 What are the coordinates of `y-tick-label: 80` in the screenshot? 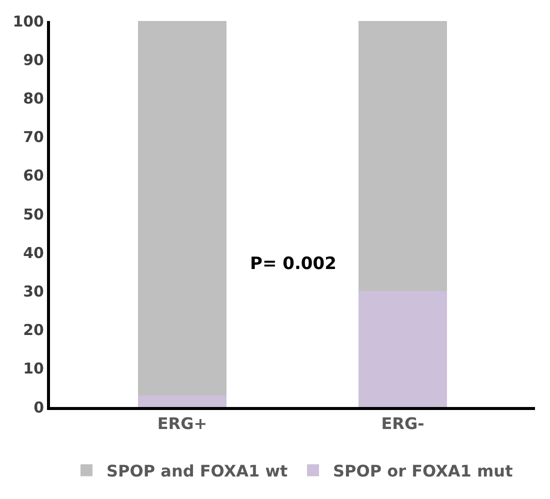 It's located at (33, 98).